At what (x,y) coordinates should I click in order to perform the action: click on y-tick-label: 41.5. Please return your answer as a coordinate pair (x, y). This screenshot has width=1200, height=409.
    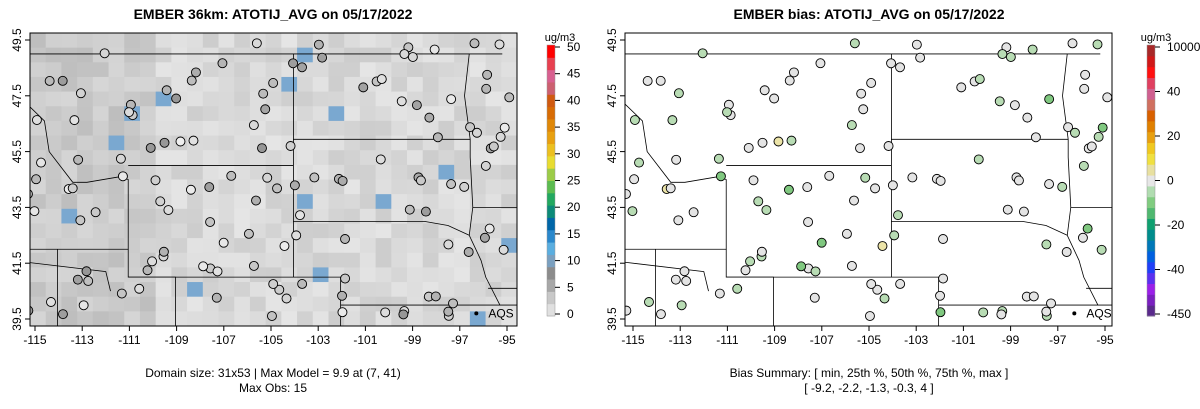
    Looking at the image, I should click on (17, 263).